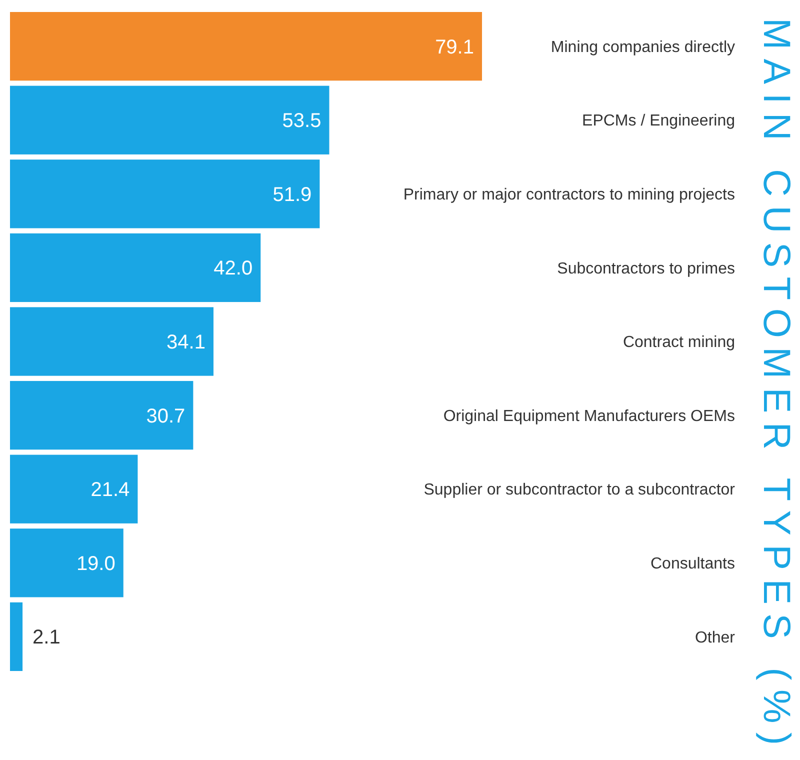  Describe the element at coordinates (166, 416) in the screenshot. I see `data-label: 30.7` at that location.